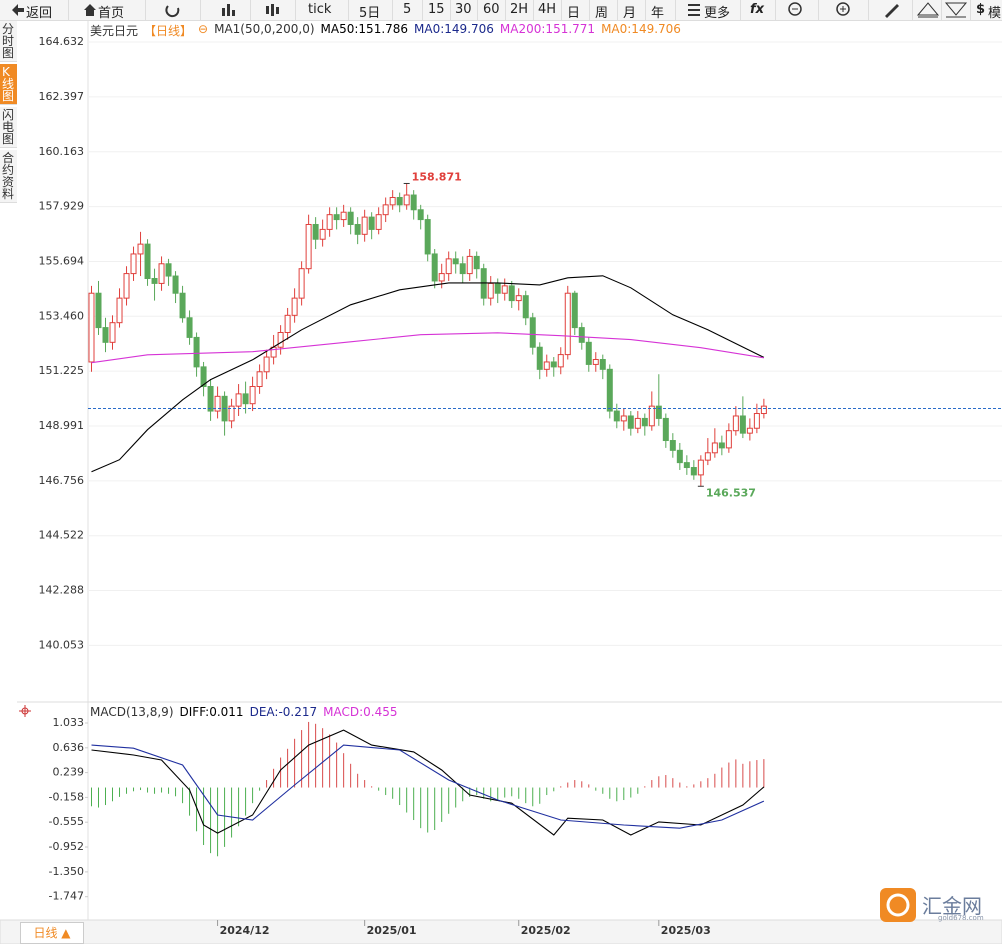  What do you see at coordinates (547, 9) in the screenshot?
I see `toolbar-button: 4H` at bounding box center [547, 9].